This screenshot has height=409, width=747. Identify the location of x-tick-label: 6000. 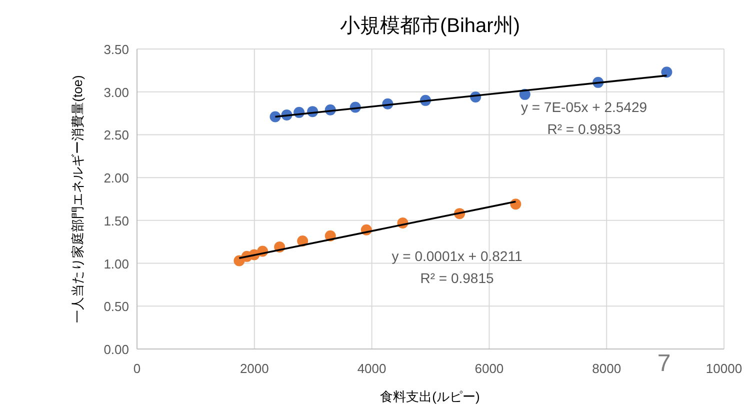
(489, 368).